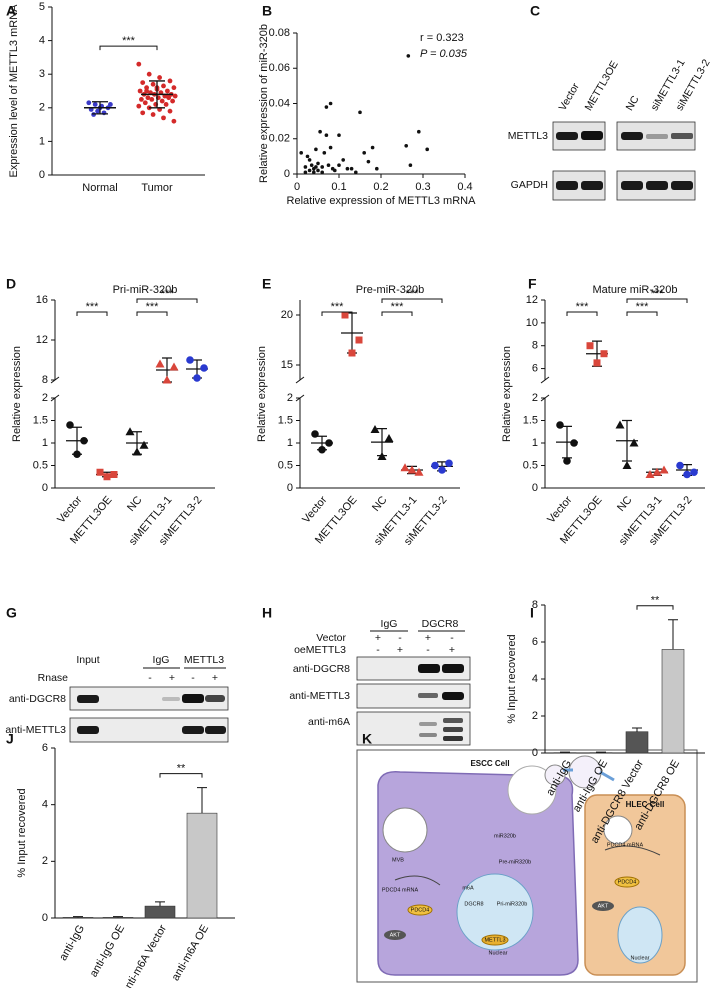 The image size is (724, 988). What do you see at coordinates (145, 290) in the screenshot?
I see `chart-title: Pri-miR-320b` at bounding box center [145, 290].